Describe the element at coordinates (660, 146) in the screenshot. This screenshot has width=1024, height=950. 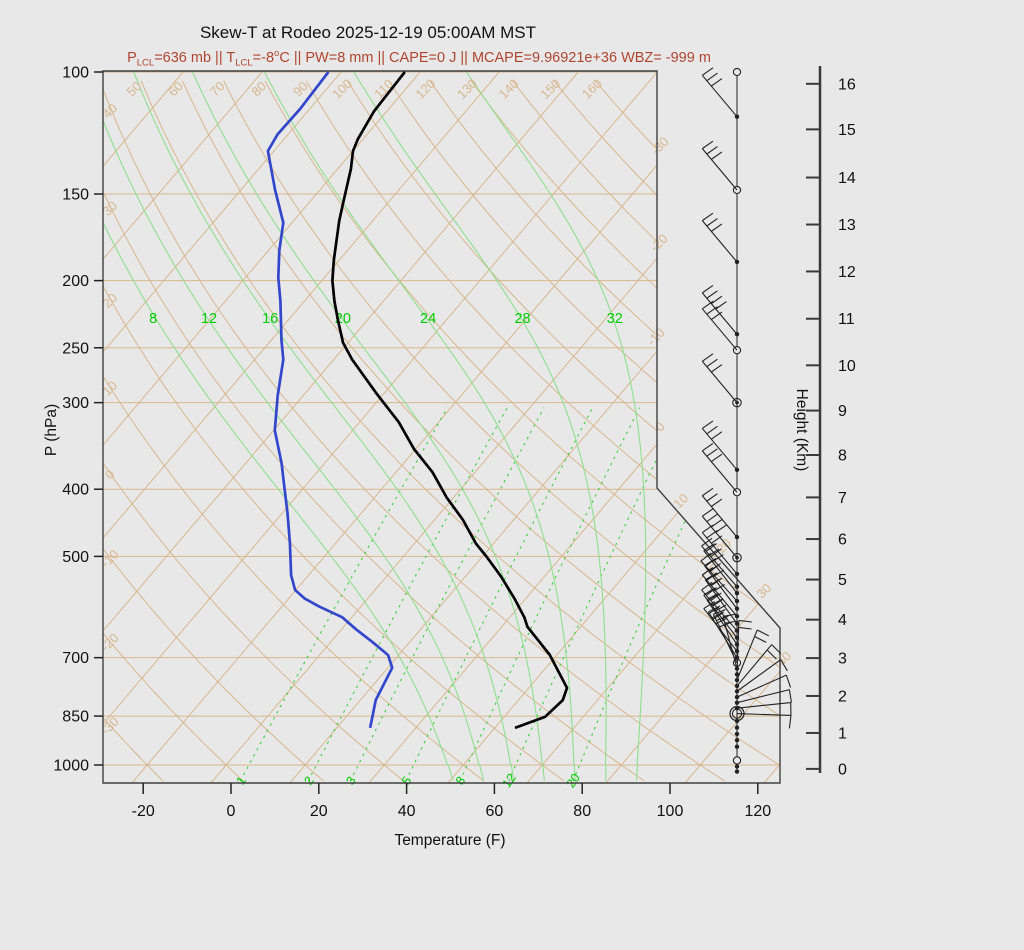
I see `svg-text: -30` at that location.